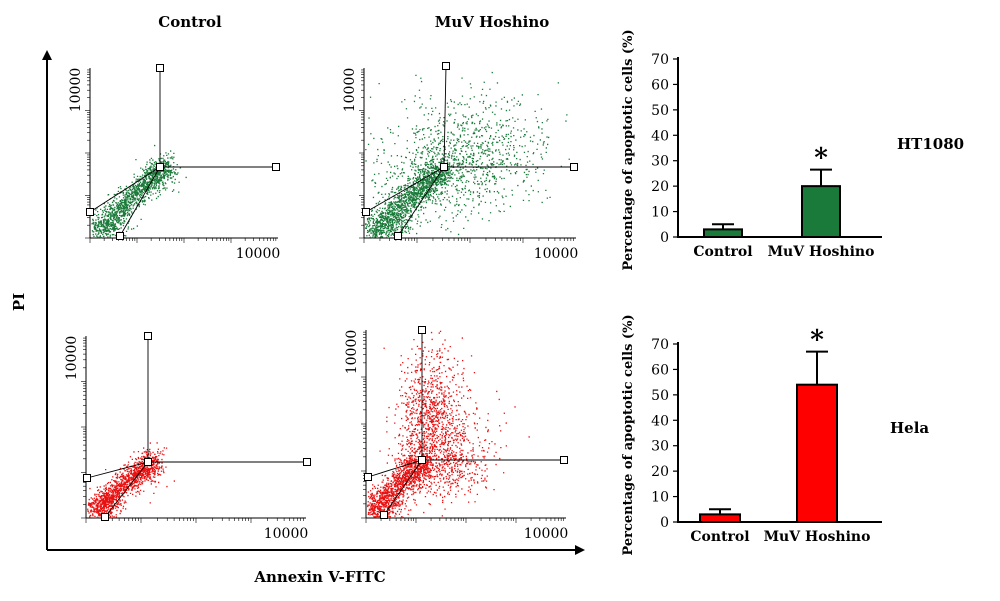  I want to click on flow-plot-hela-muv: 10000 10000, so click(456, 434).